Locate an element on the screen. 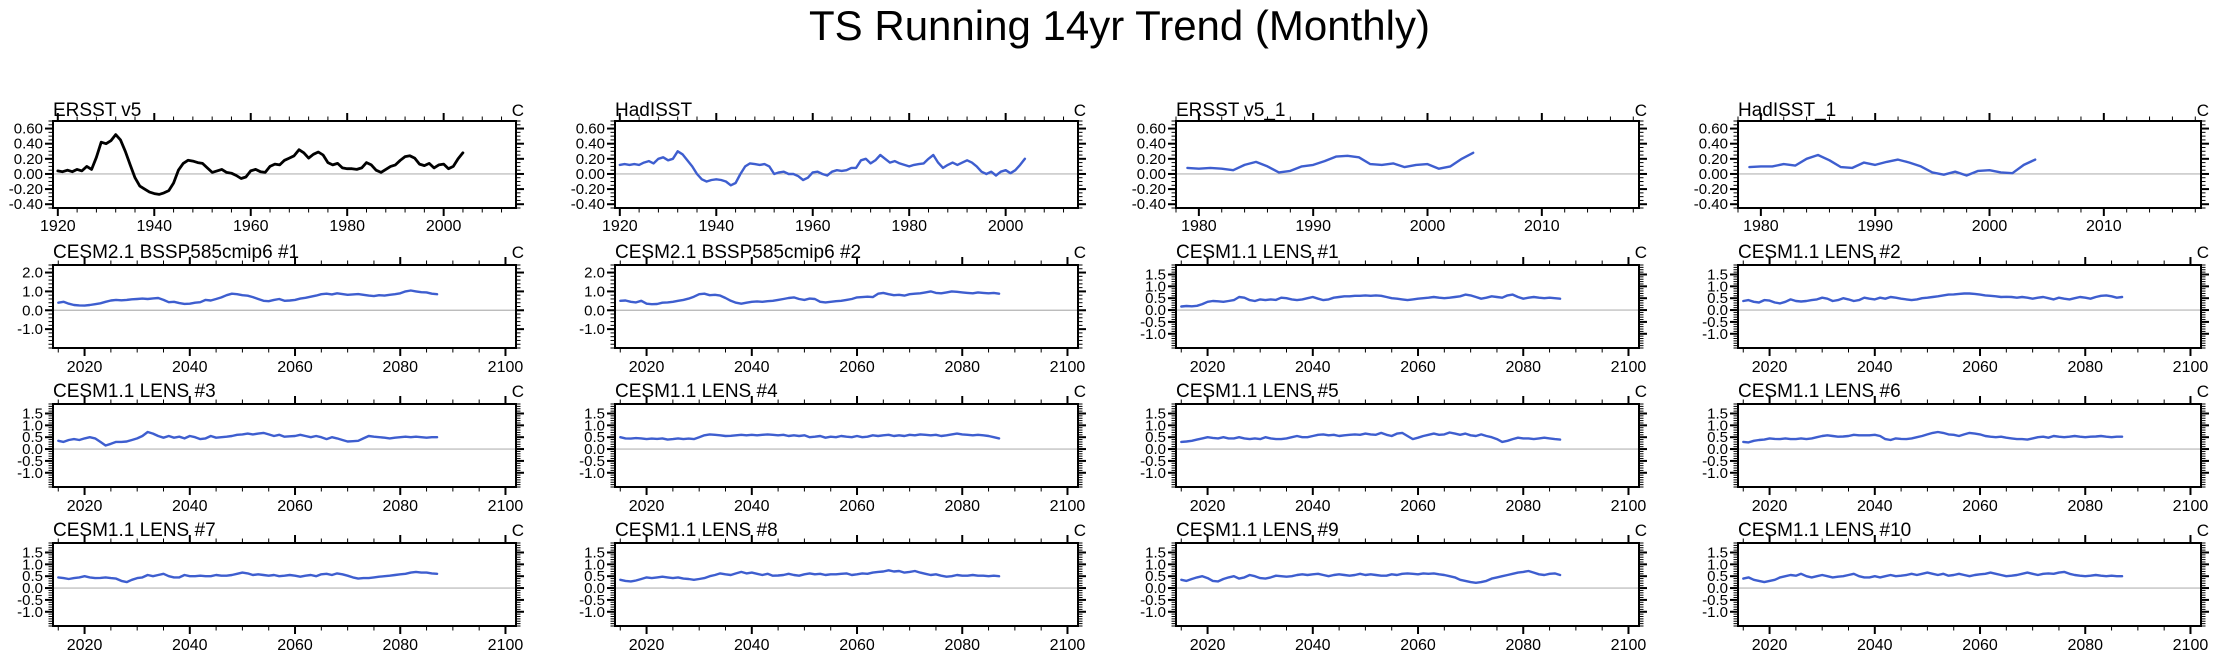 This screenshot has height=665, width=2239. panel-title: CESM1.1 LENS #6 is located at coordinates (1819, 391).